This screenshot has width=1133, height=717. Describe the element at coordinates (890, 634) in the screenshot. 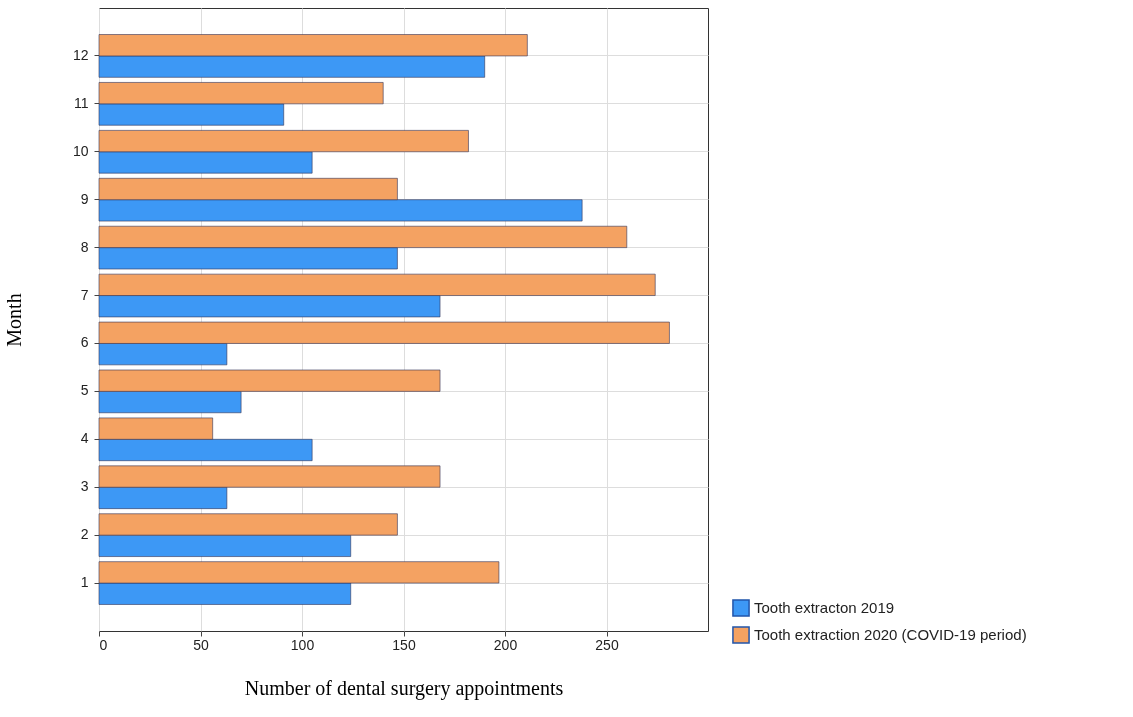

I see `legend-label: Tooth extraction 2020 (COVID-19 period)` at that location.